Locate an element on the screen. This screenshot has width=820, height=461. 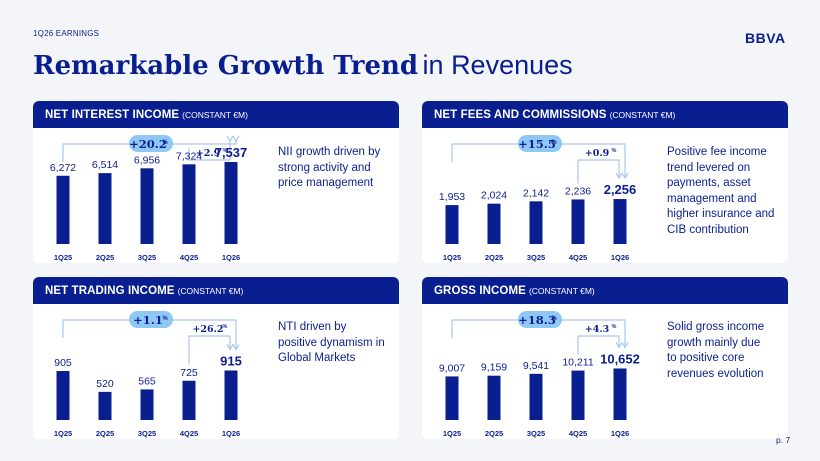
bar-value-label: 1,953 is located at coordinates (452, 197).